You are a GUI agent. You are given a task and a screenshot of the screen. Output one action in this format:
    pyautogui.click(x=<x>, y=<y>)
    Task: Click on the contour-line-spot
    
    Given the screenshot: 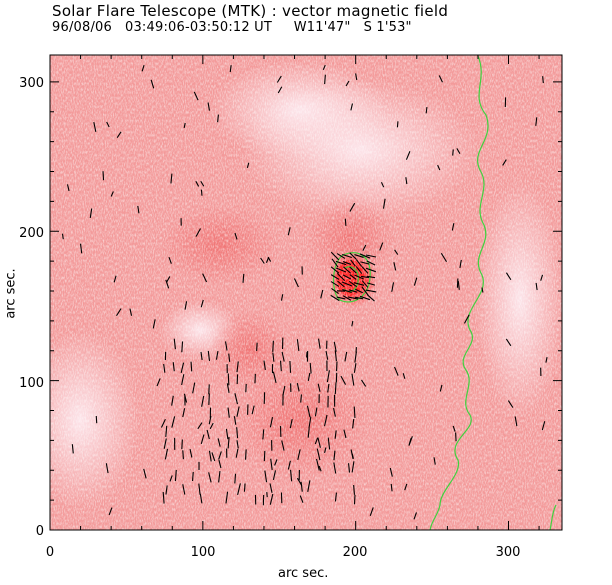 What is the action you would take?
    pyautogui.click(x=352, y=277)
    